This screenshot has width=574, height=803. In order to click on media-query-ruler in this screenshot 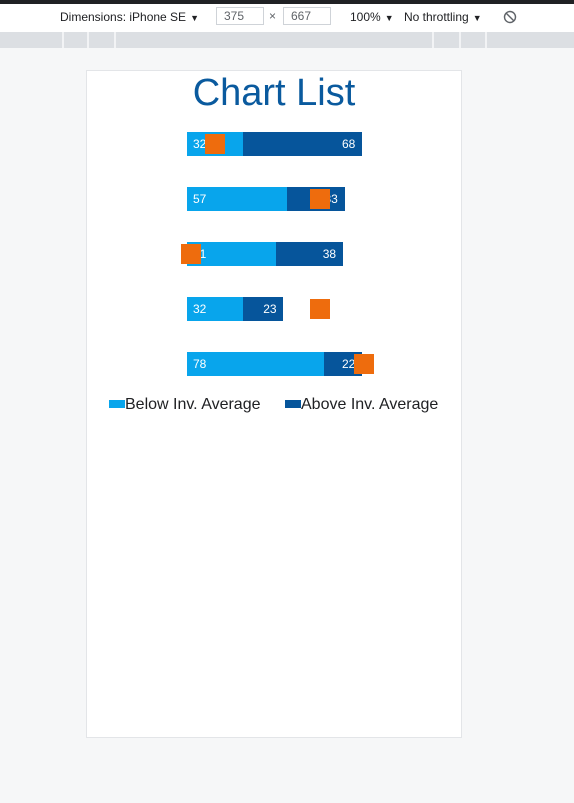, I will do `click(287, 40)`.